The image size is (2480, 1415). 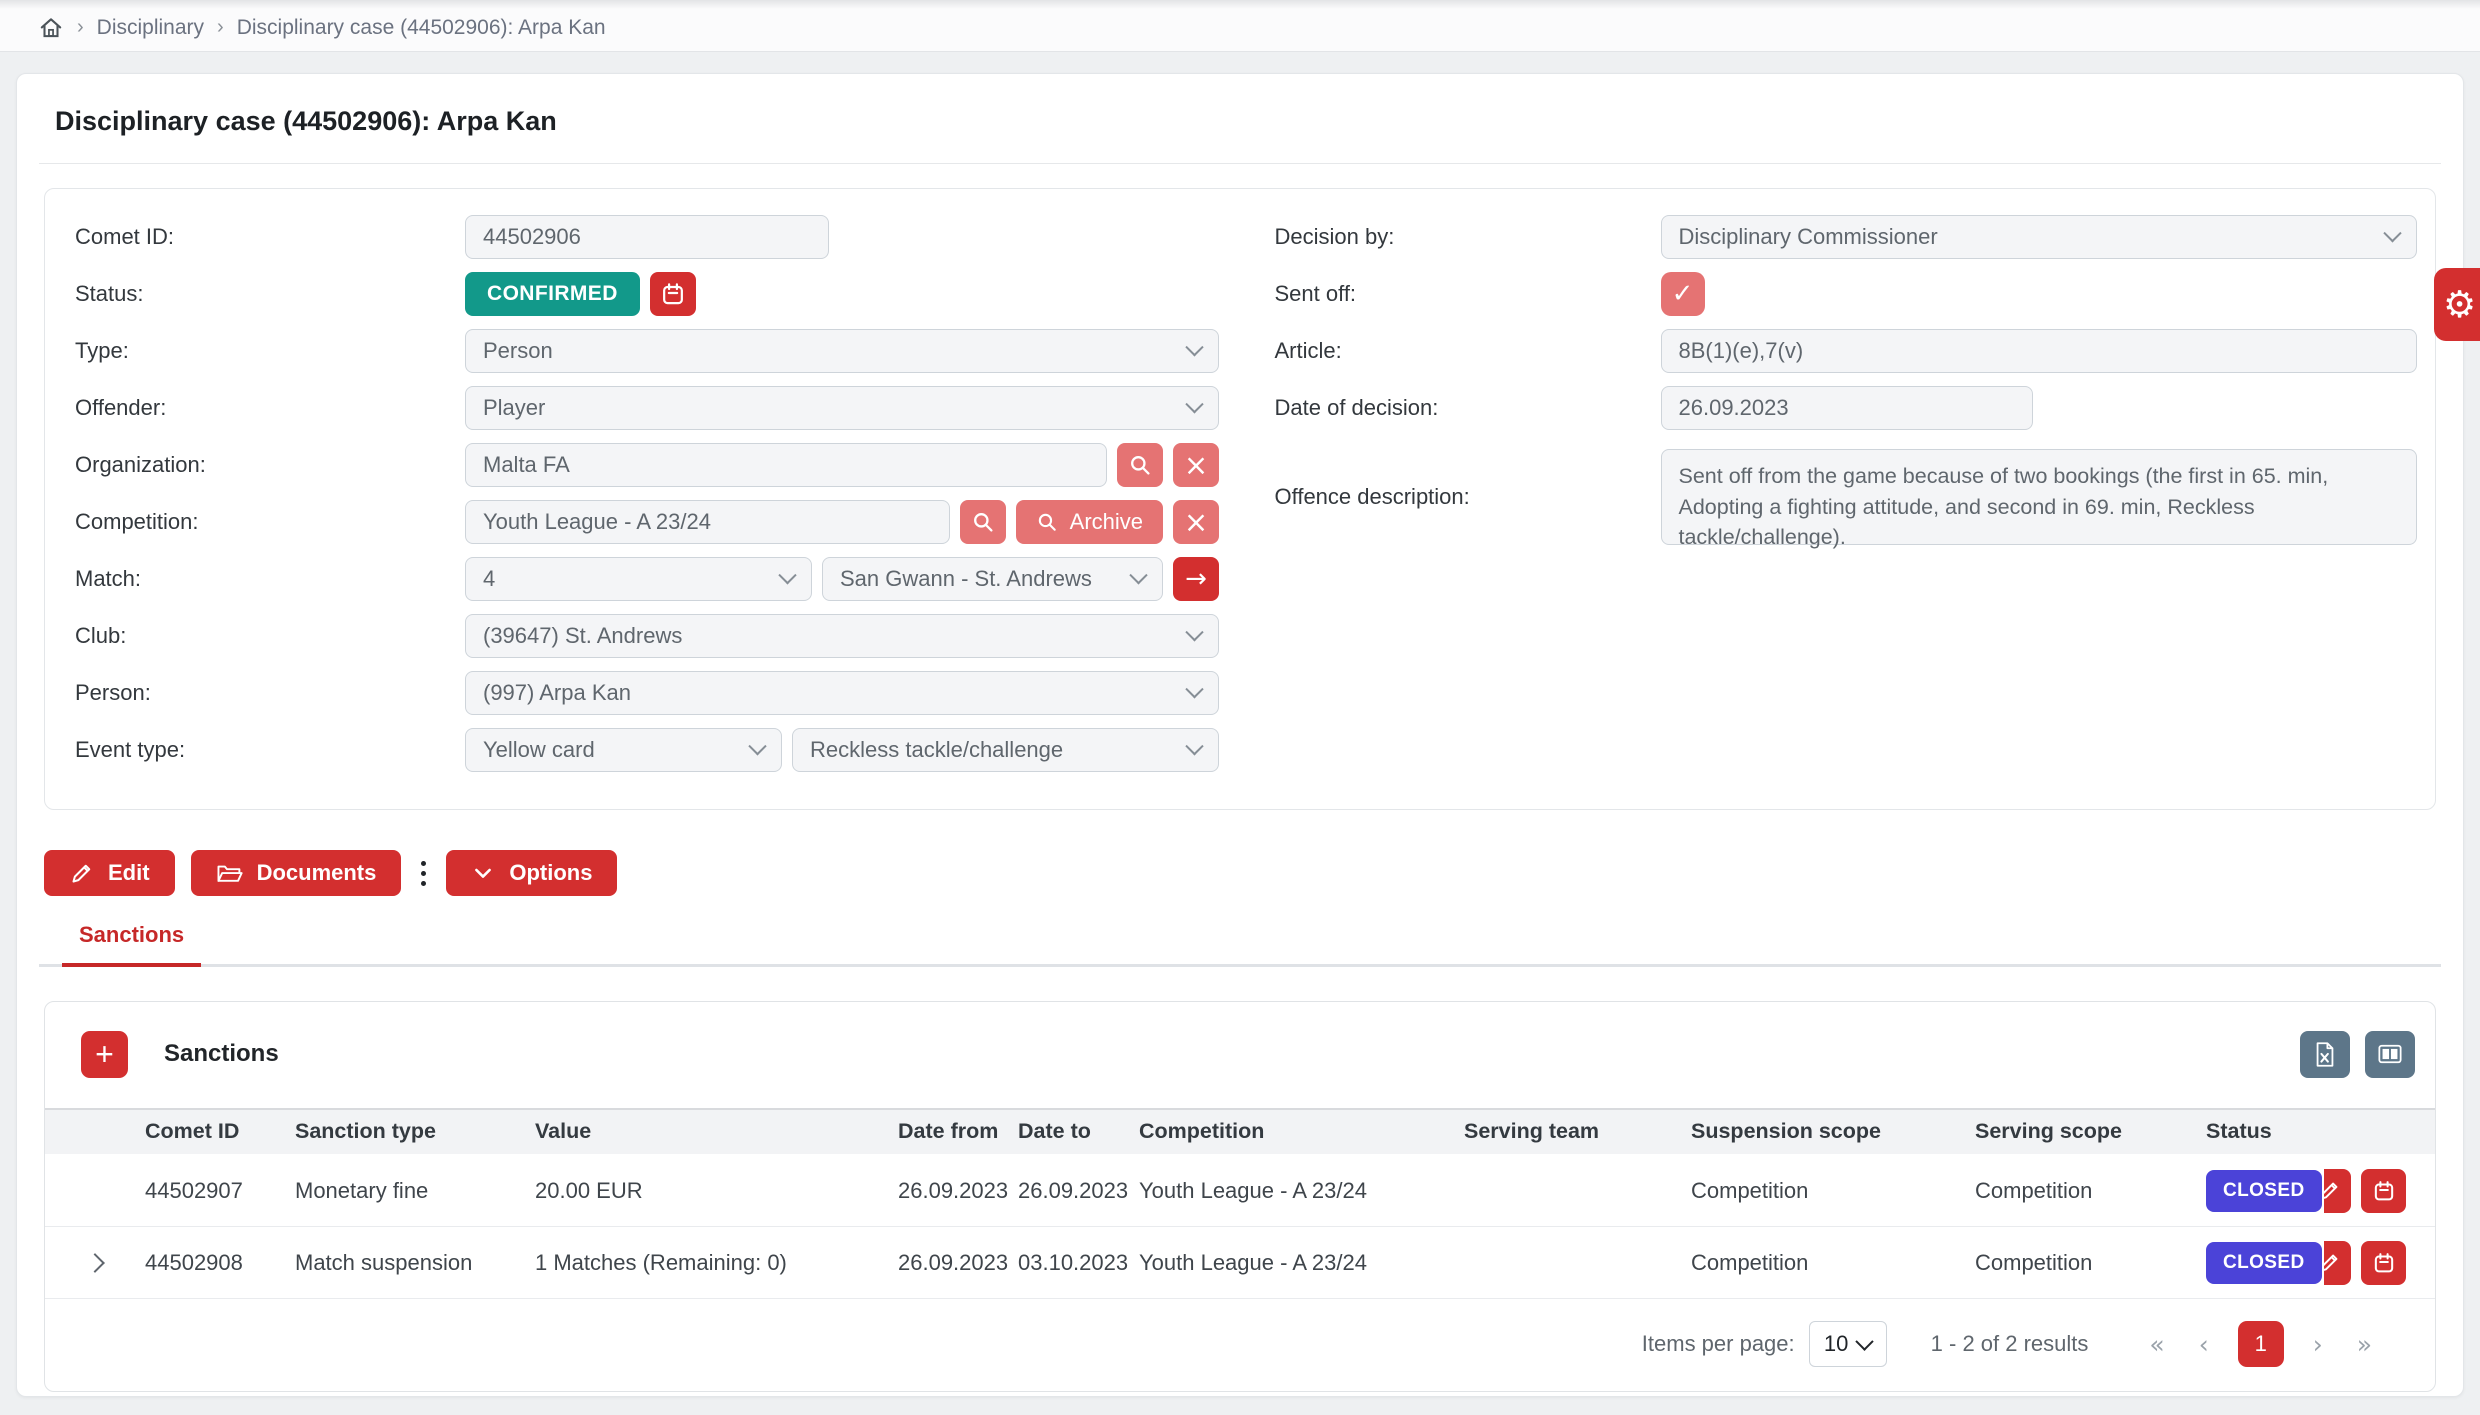 I want to click on cell-date-to: 03.10.2023, so click(x=1078, y=1262).